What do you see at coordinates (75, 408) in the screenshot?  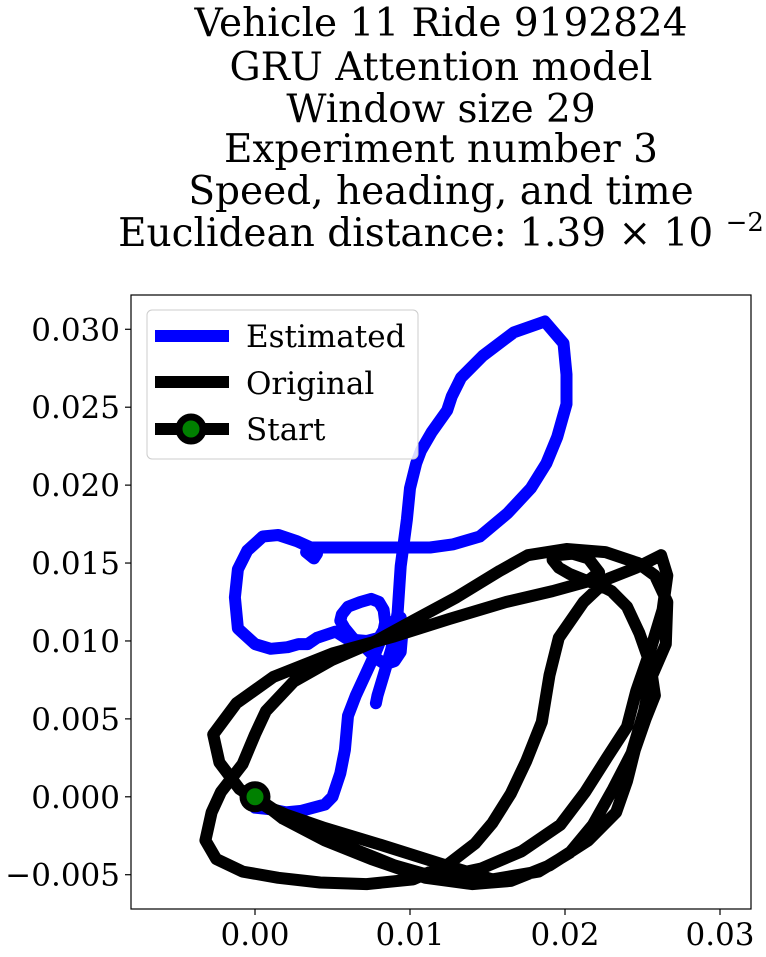 I see `y-tick-label: 0.025` at bounding box center [75, 408].